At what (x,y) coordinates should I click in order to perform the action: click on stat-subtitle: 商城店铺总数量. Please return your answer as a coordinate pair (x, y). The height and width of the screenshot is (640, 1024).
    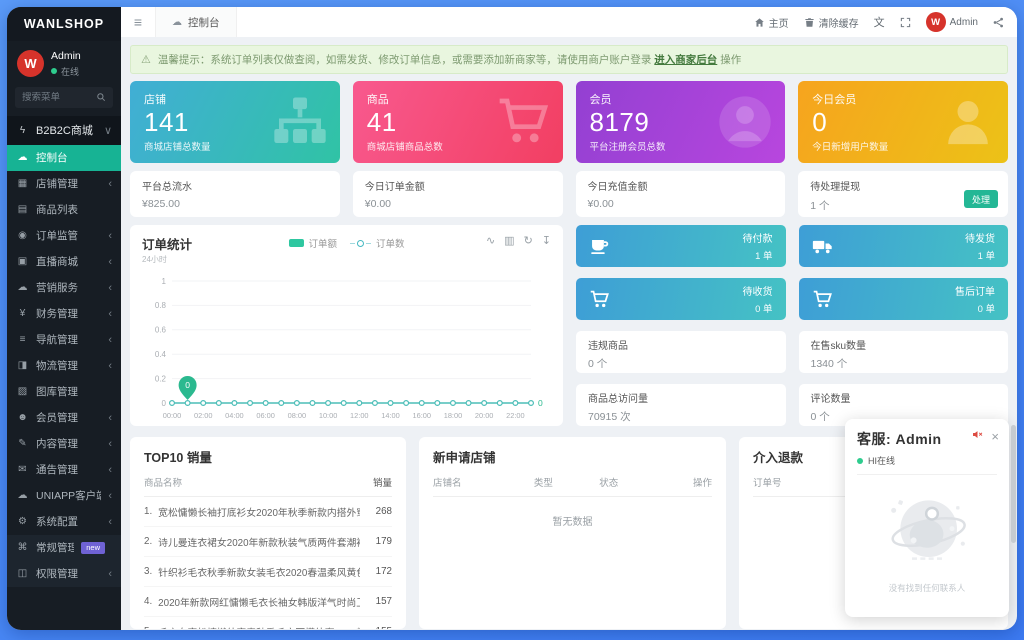
    Looking at the image, I should click on (177, 147).